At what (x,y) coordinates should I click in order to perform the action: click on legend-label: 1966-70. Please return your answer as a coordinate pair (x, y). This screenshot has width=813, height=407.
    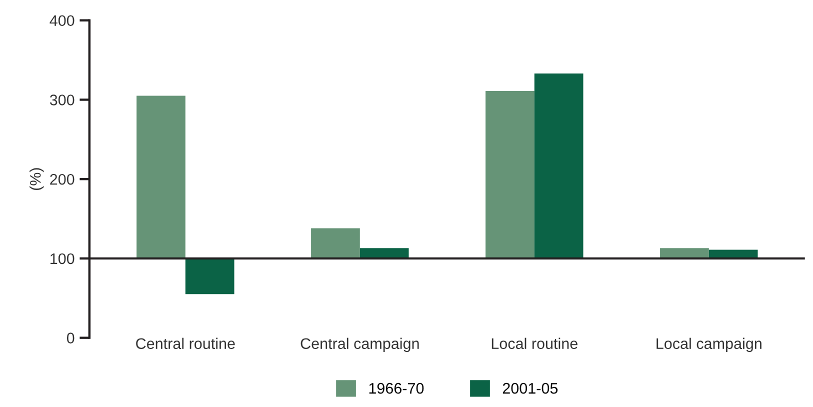
    Looking at the image, I should click on (396, 388).